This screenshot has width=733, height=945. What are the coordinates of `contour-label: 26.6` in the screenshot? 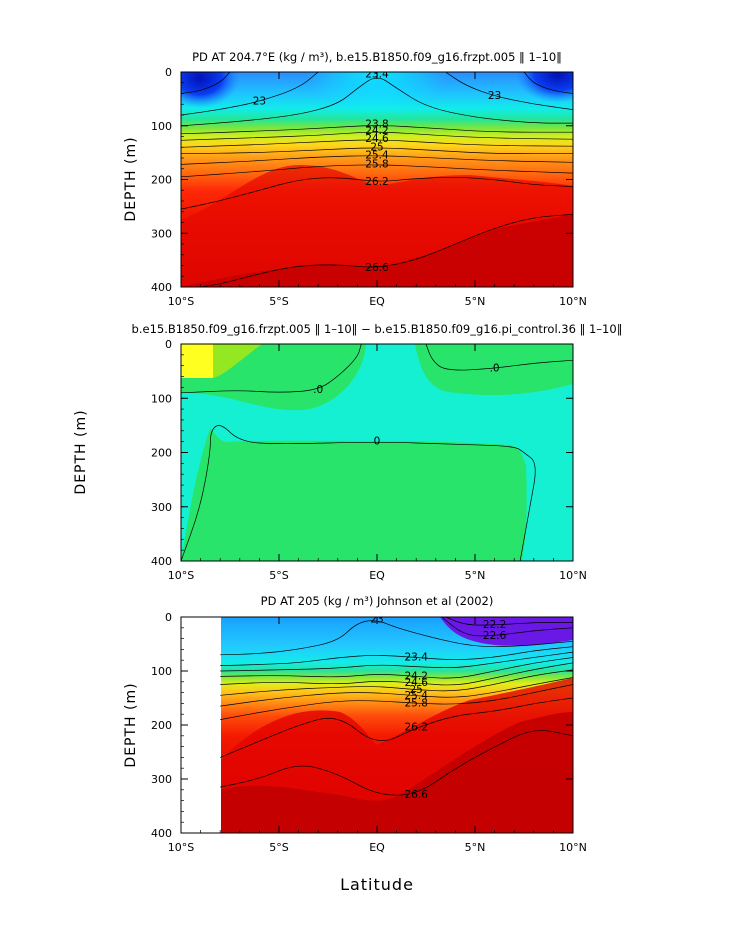 It's located at (417, 795).